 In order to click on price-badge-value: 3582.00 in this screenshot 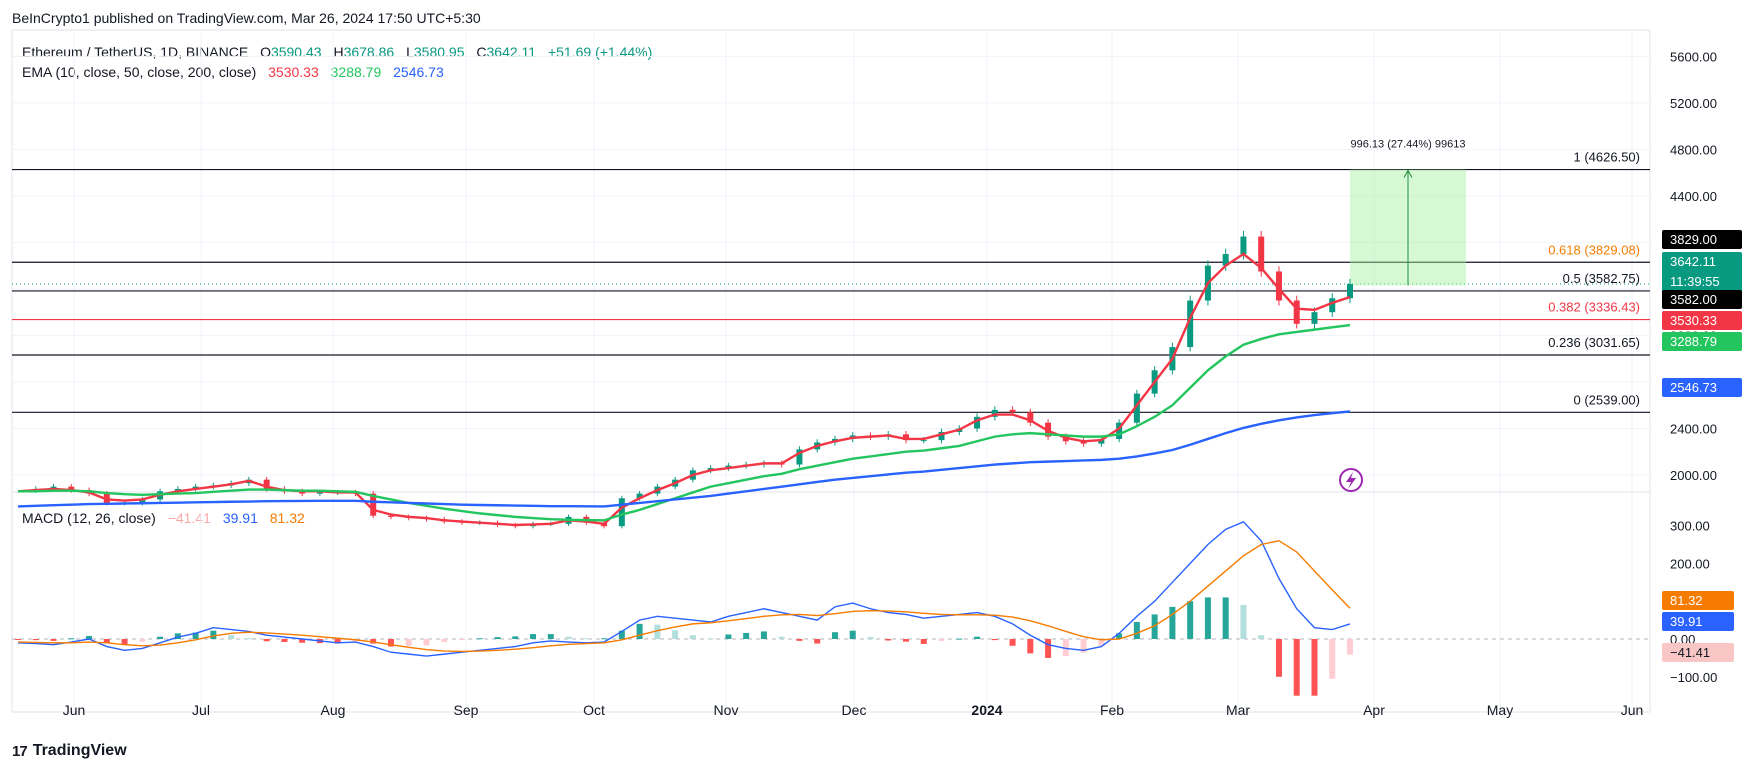, I will do `click(1693, 299)`.